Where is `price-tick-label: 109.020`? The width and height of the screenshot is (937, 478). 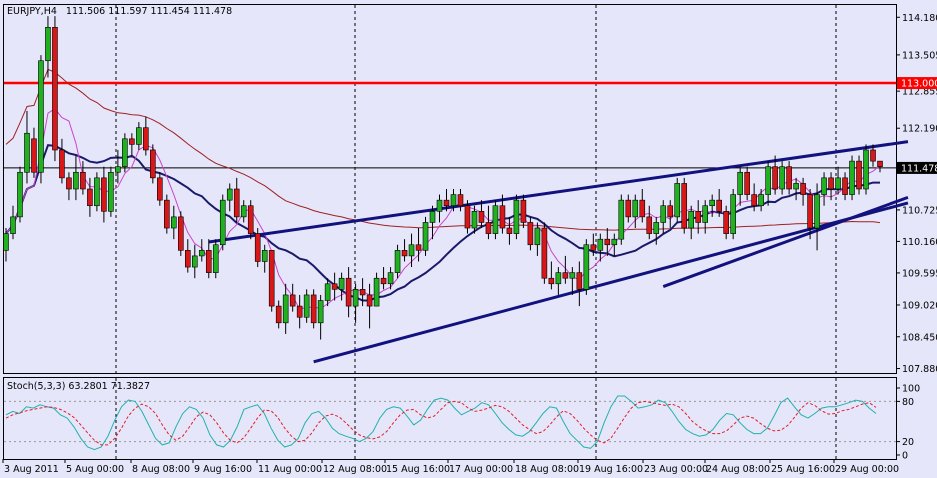 price-tick-label: 109.020 is located at coordinates (919, 305).